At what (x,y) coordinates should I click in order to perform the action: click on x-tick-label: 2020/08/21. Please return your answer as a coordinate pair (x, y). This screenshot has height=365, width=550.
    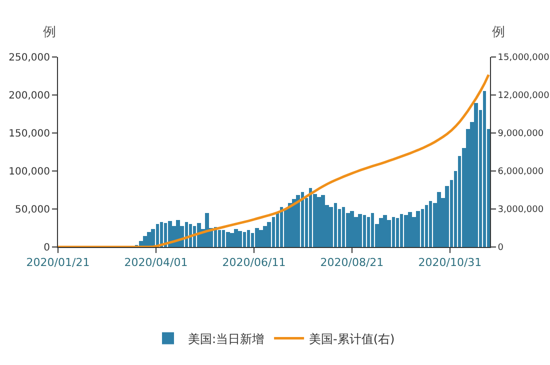
    Looking at the image, I should click on (352, 263).